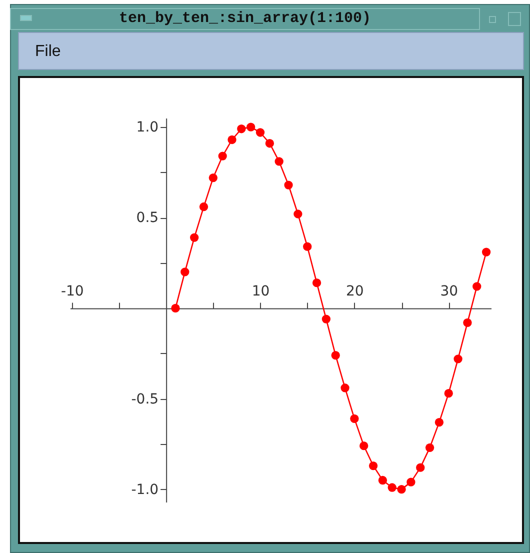 This screenshot has height=553, width=530. What do you see at coordinates (147, 128) in the screenshot?
I see `y-tick-label: 1.0` at bounding box center [147, 128].